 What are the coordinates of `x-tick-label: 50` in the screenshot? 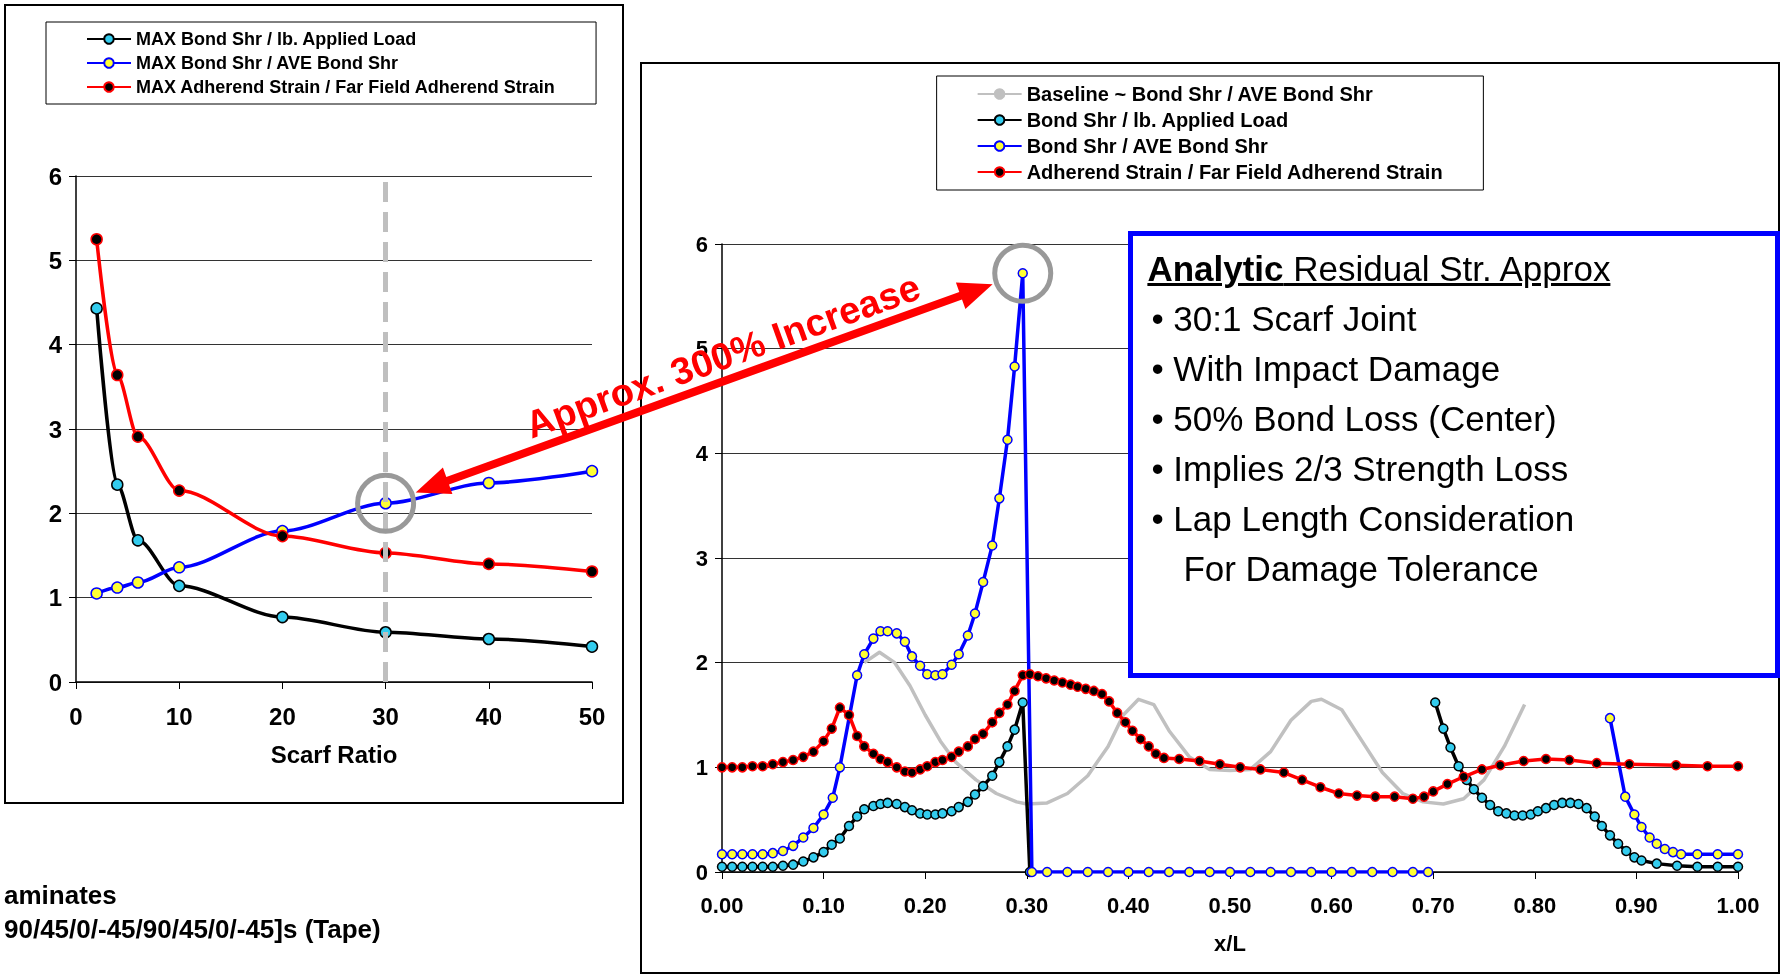 It's located at (592, 716).